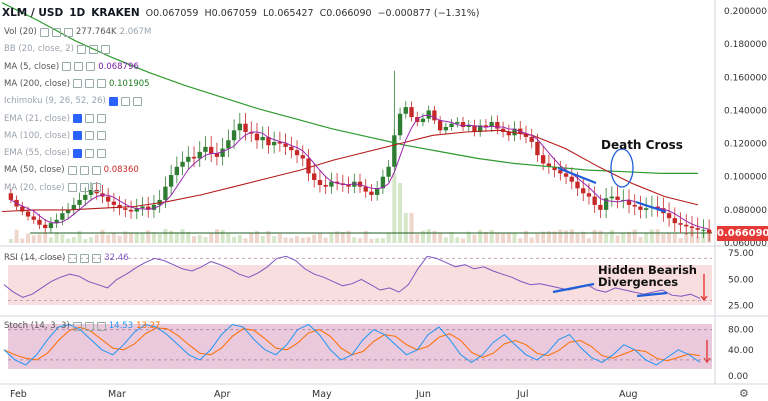 The image size is (768, 401). Describe the element at coordinates (77, 13) in the screenshot. I see `interval-label: 1D` at that location.